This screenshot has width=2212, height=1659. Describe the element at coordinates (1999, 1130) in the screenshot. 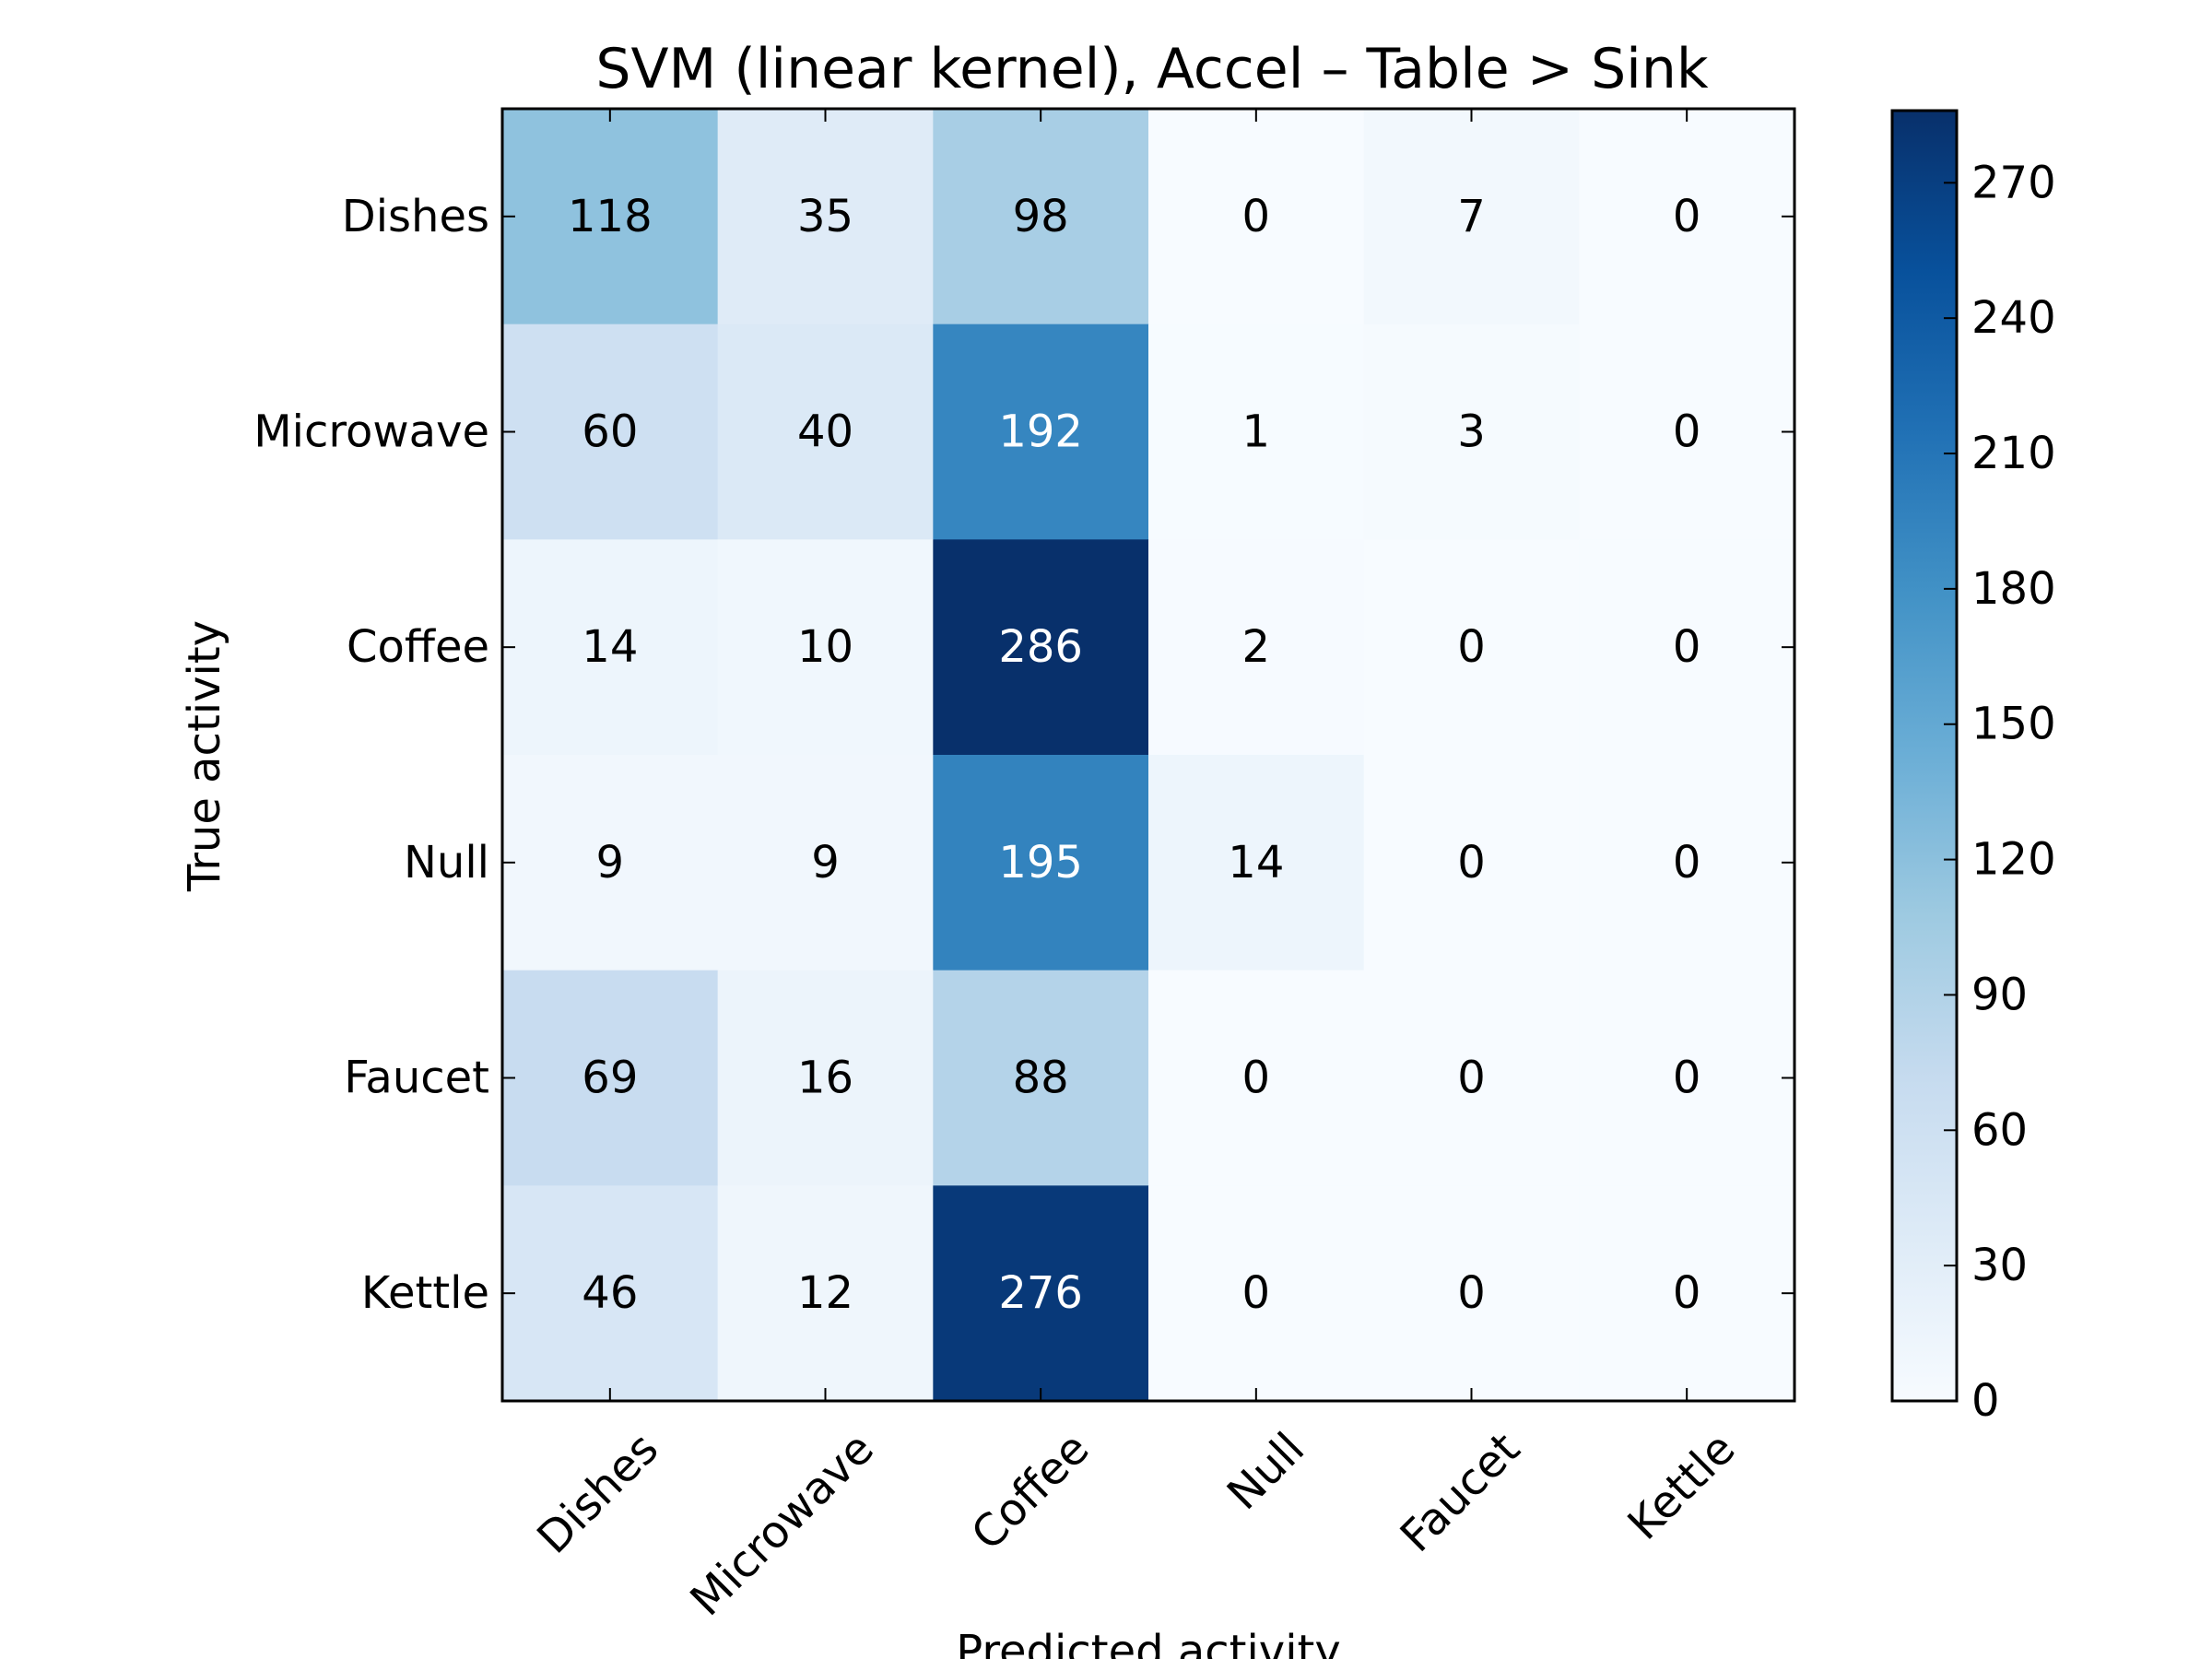

I see `colorbar-tick-label: 60` at that location.